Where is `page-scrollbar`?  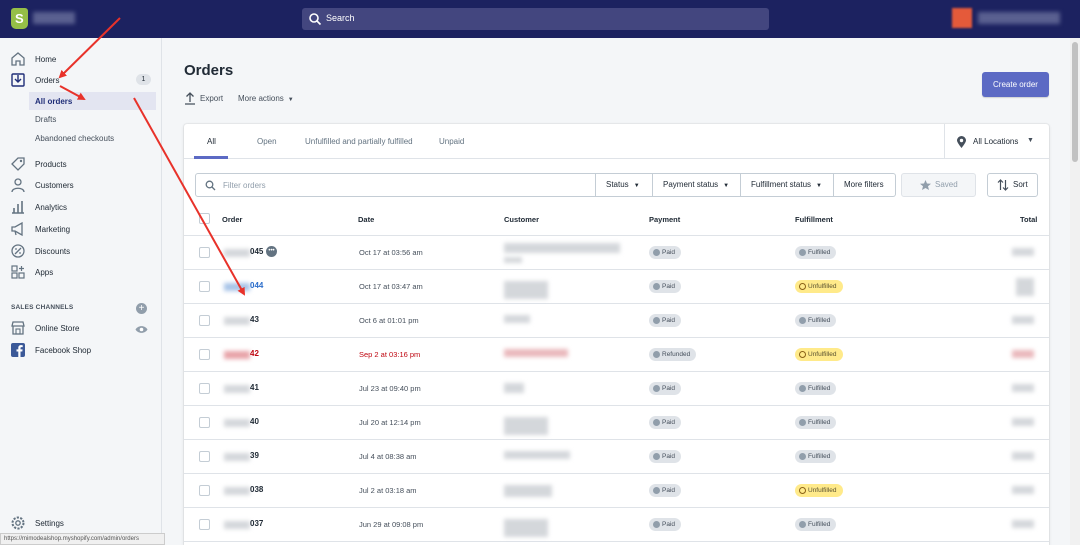 page-scrollbar is located at coordinates (1075, 291).